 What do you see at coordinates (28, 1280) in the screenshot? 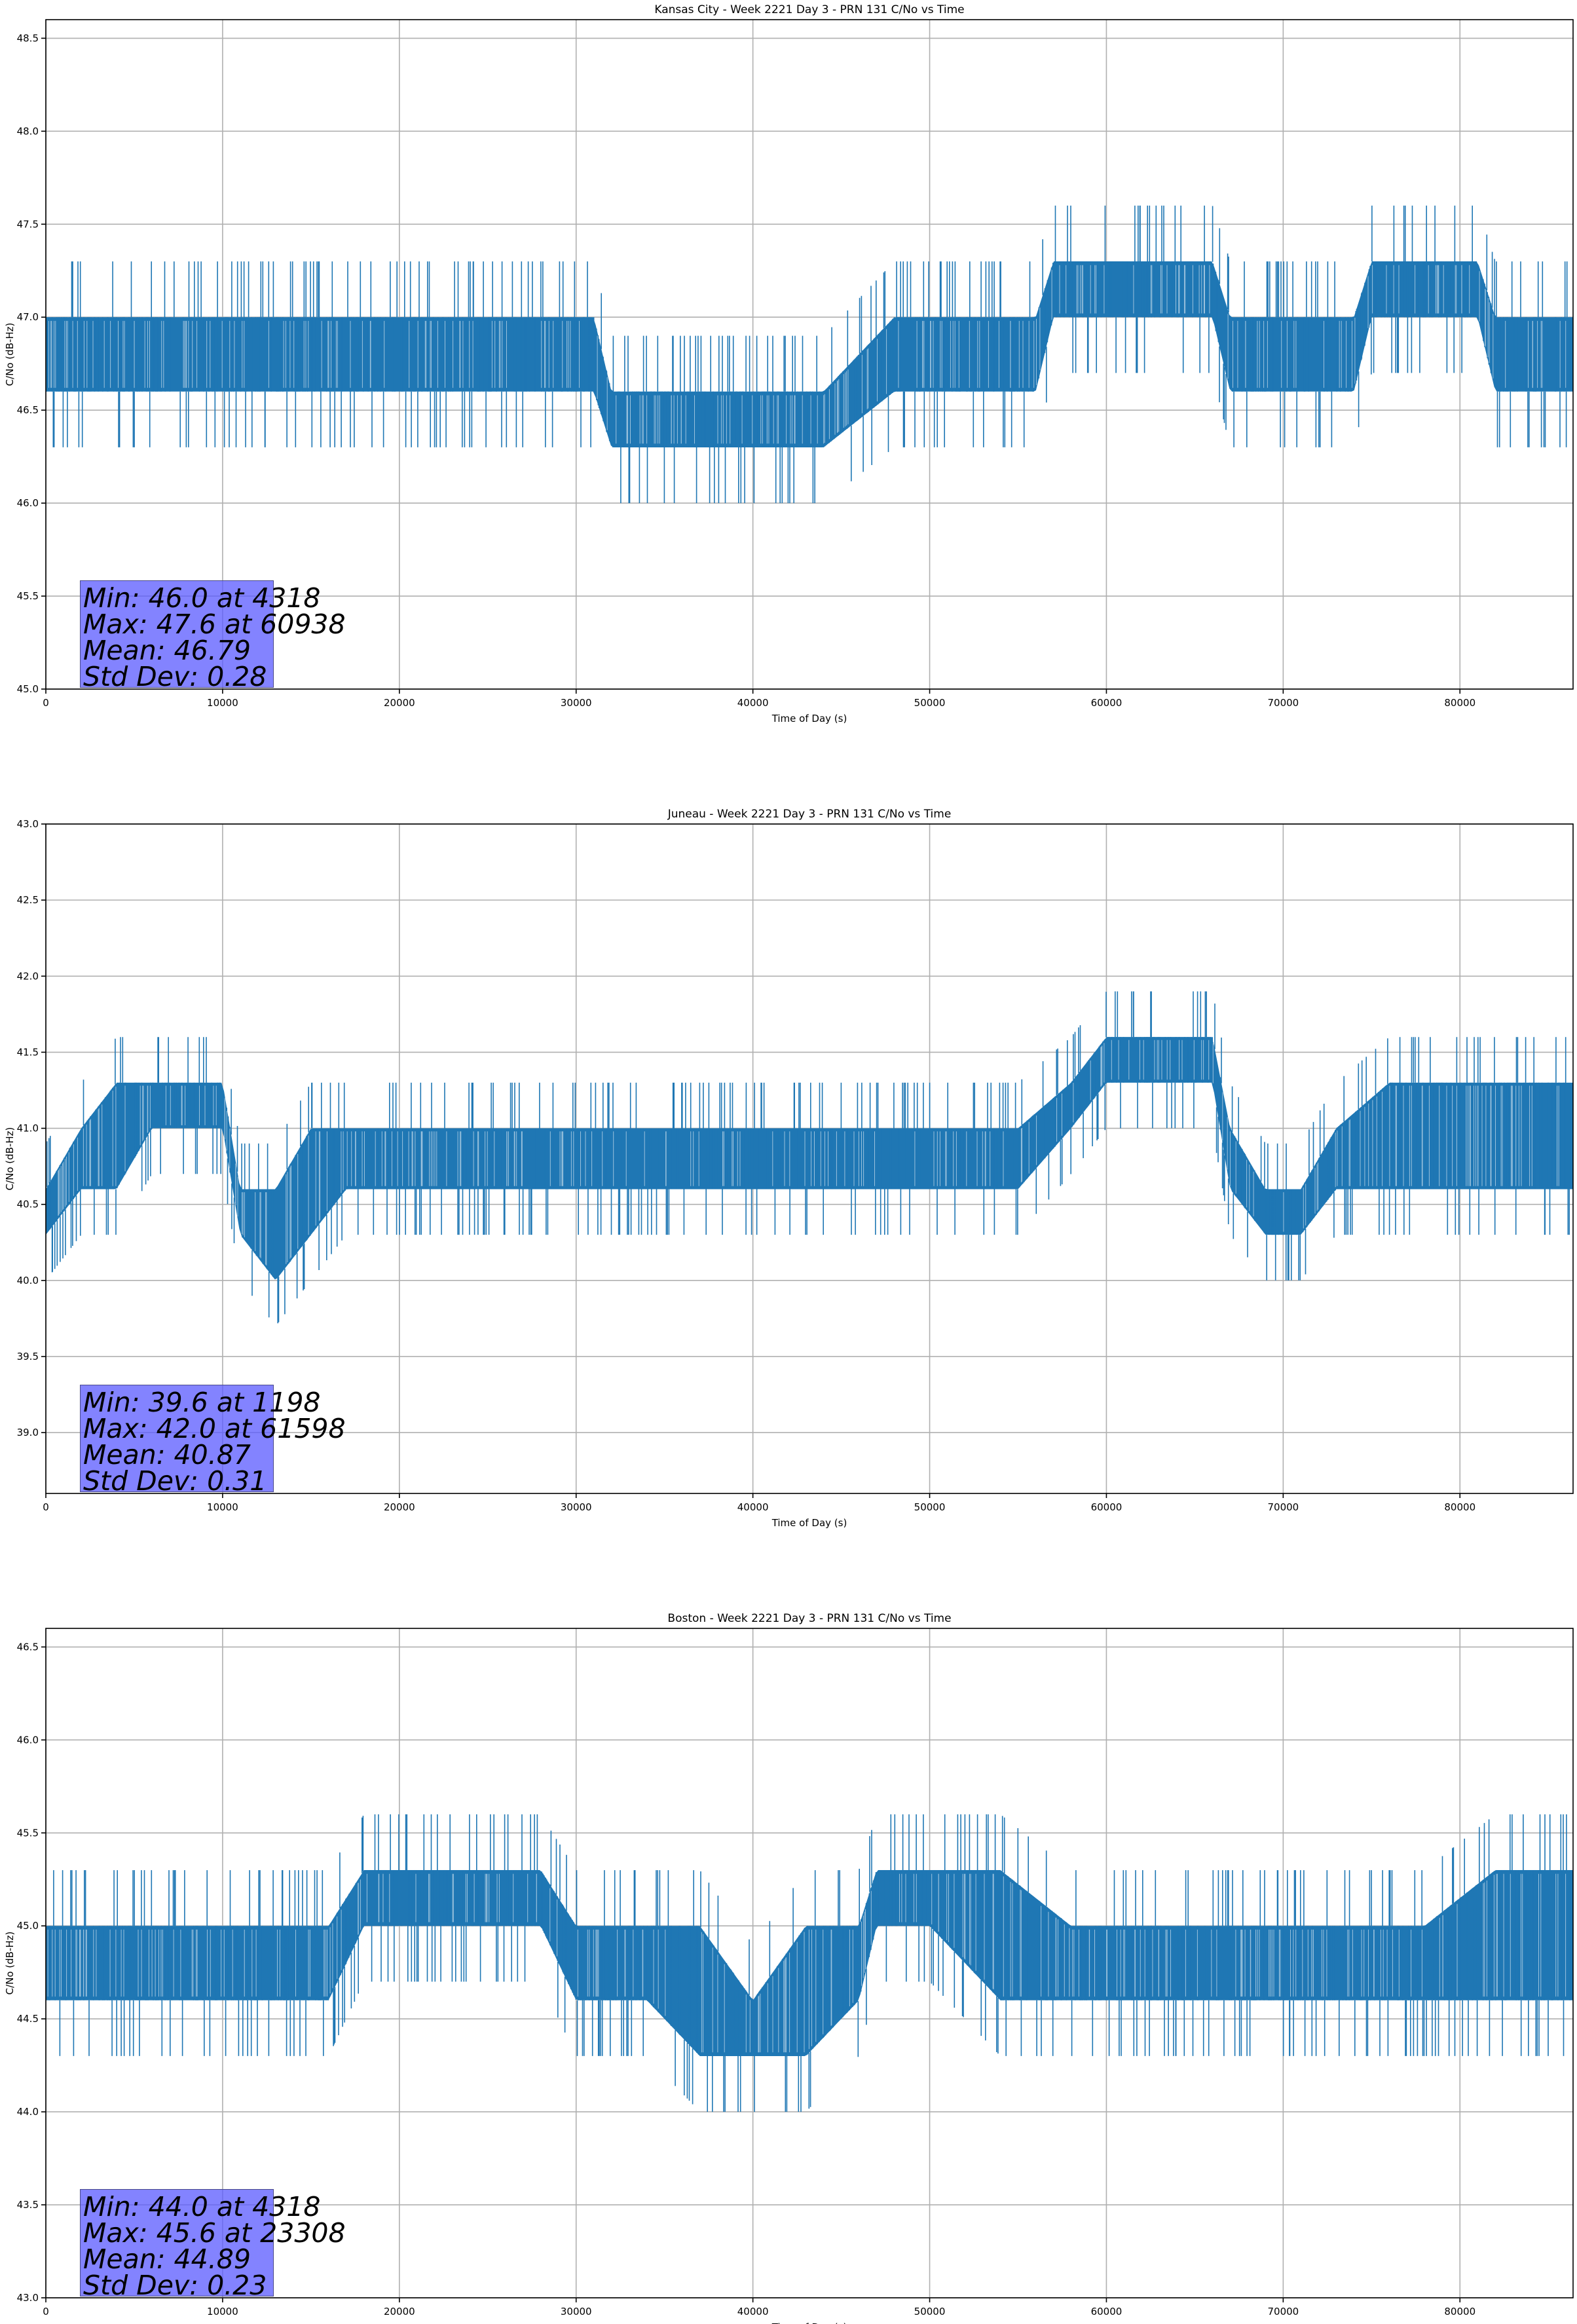
I see `y-tick-label: 40.0` at bounding box center [28, 1280].